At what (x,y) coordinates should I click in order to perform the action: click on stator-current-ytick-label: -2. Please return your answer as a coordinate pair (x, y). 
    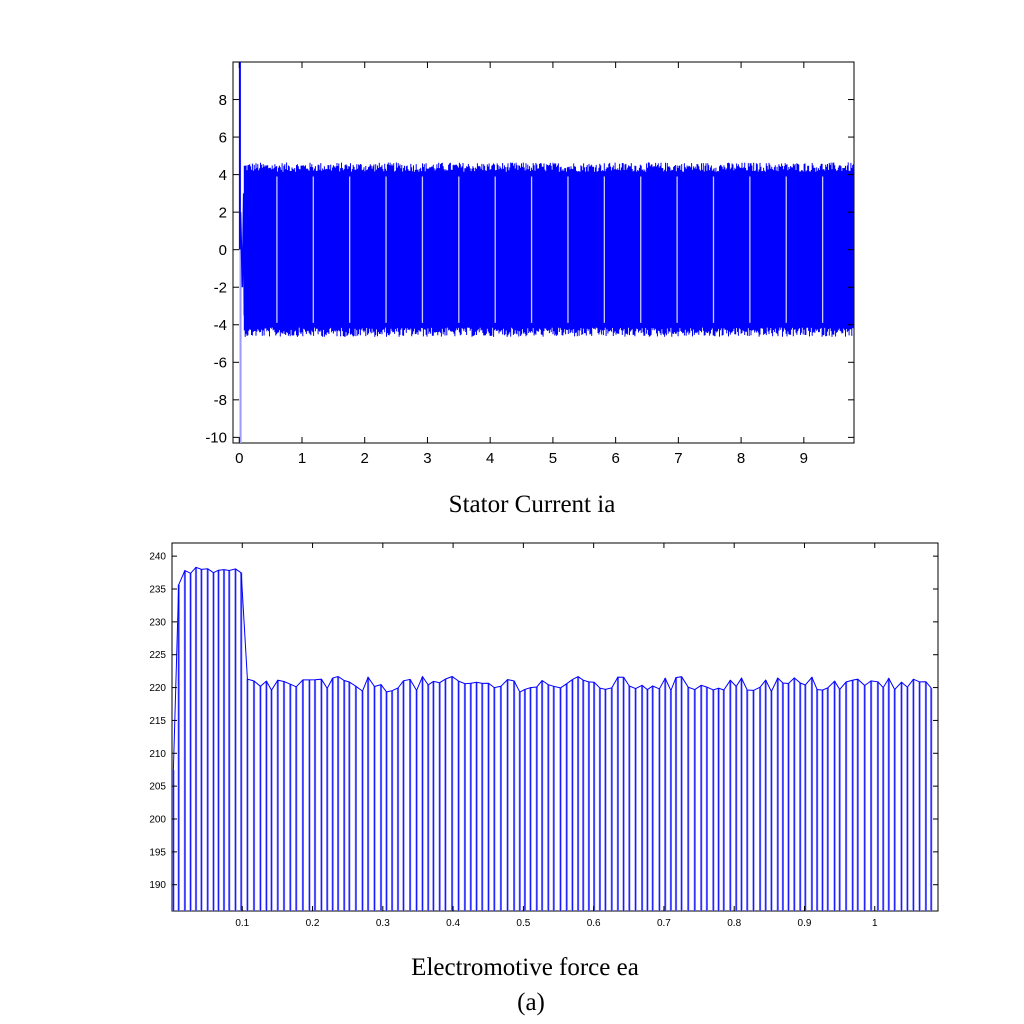
    Looking at the image, I should click on (220, 287).